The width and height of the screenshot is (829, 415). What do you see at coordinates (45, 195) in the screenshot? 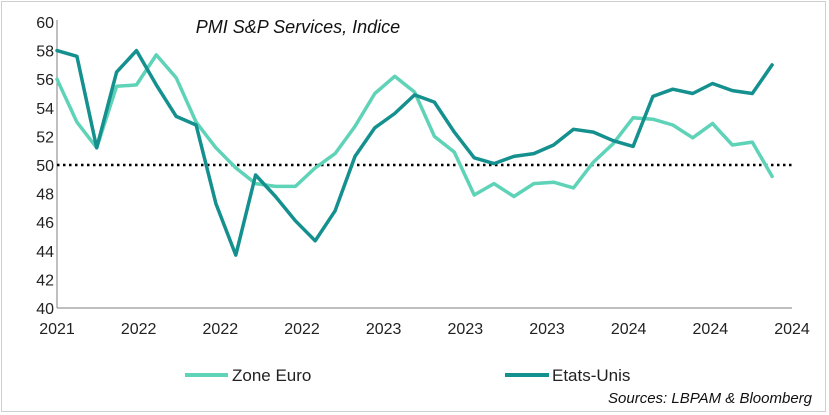
I see `y-tick-label: 48` at bounding box center [45, 195].